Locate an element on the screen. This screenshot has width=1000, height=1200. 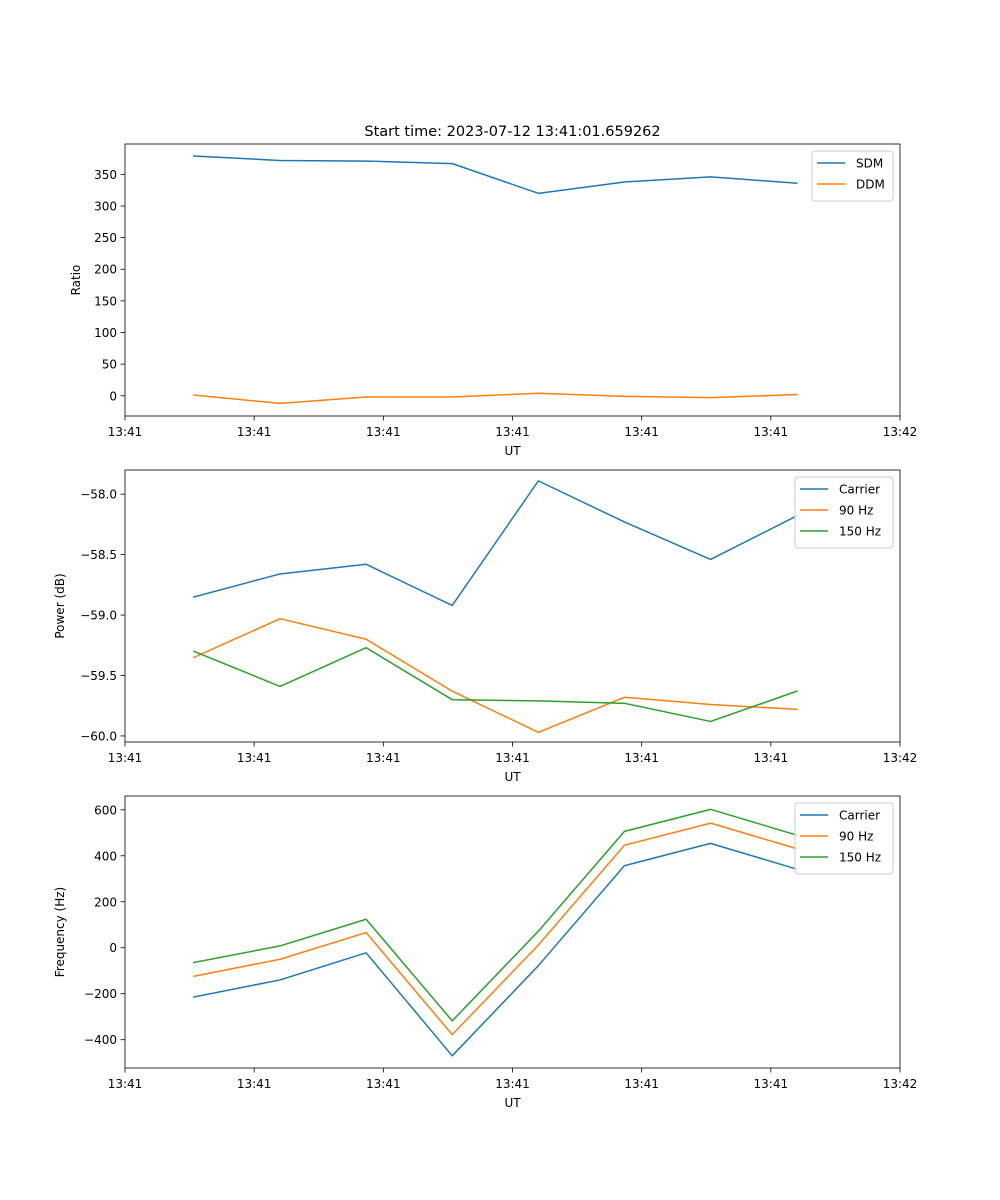
y-tick-label: −400 is located at coordinates (100, 1040).